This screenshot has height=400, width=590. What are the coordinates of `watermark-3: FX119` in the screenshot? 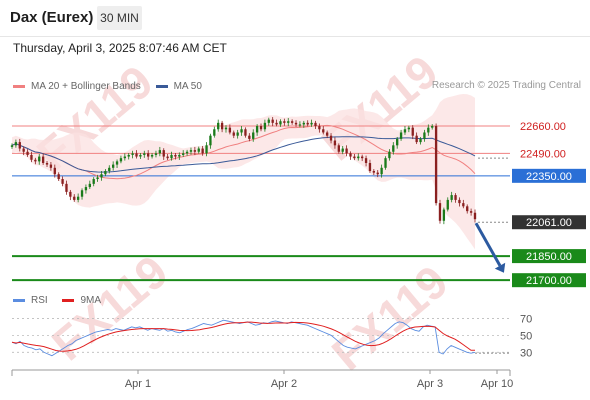 It's located at (389, 317).